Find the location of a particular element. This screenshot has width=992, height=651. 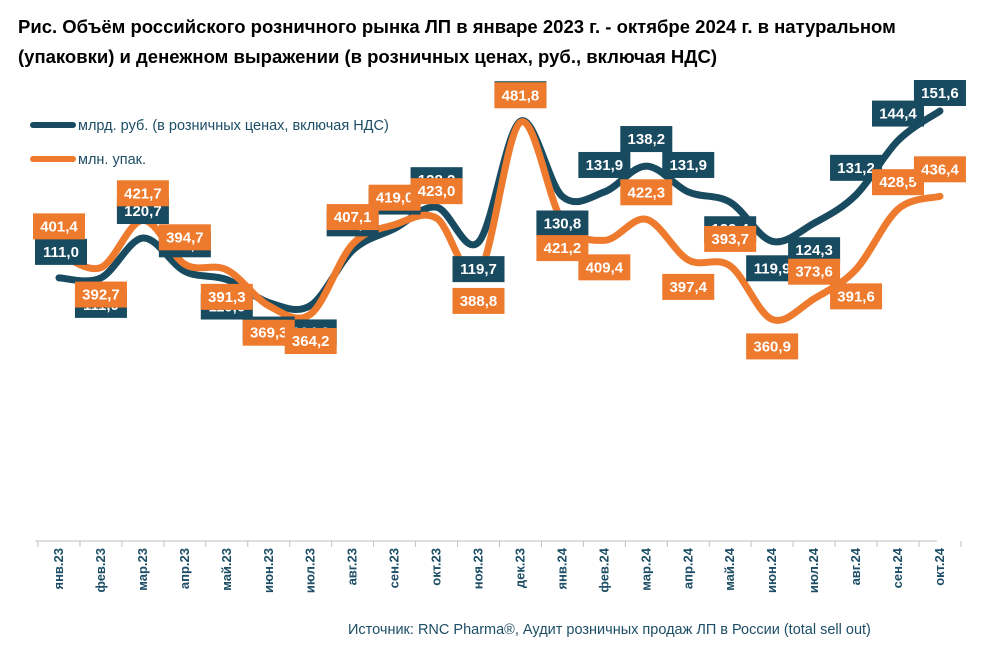

data-label-text: 428,5 is located at coordinates (898, 182).